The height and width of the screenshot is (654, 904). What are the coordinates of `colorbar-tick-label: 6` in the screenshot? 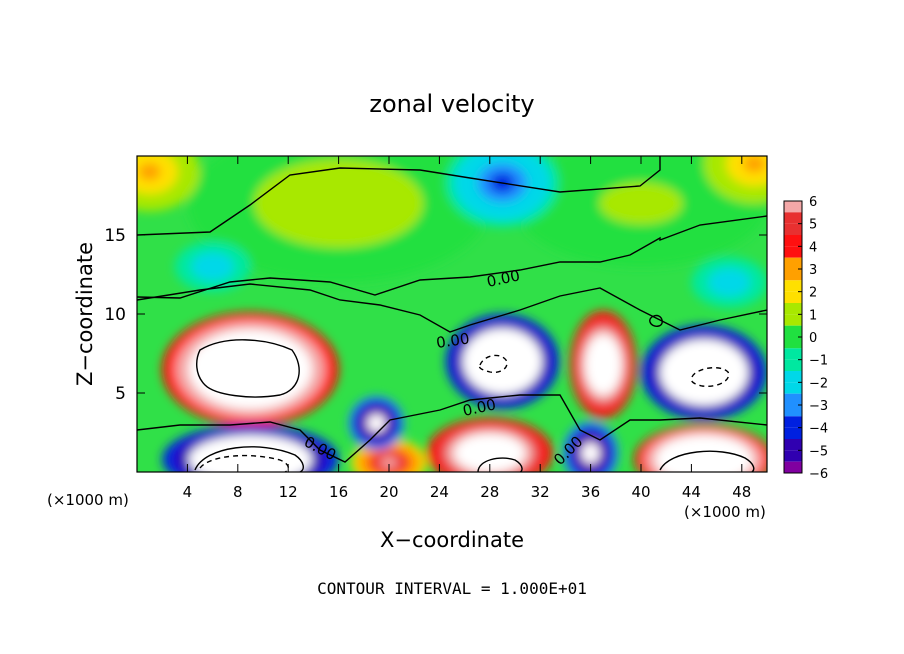 It's located at (813, 202).